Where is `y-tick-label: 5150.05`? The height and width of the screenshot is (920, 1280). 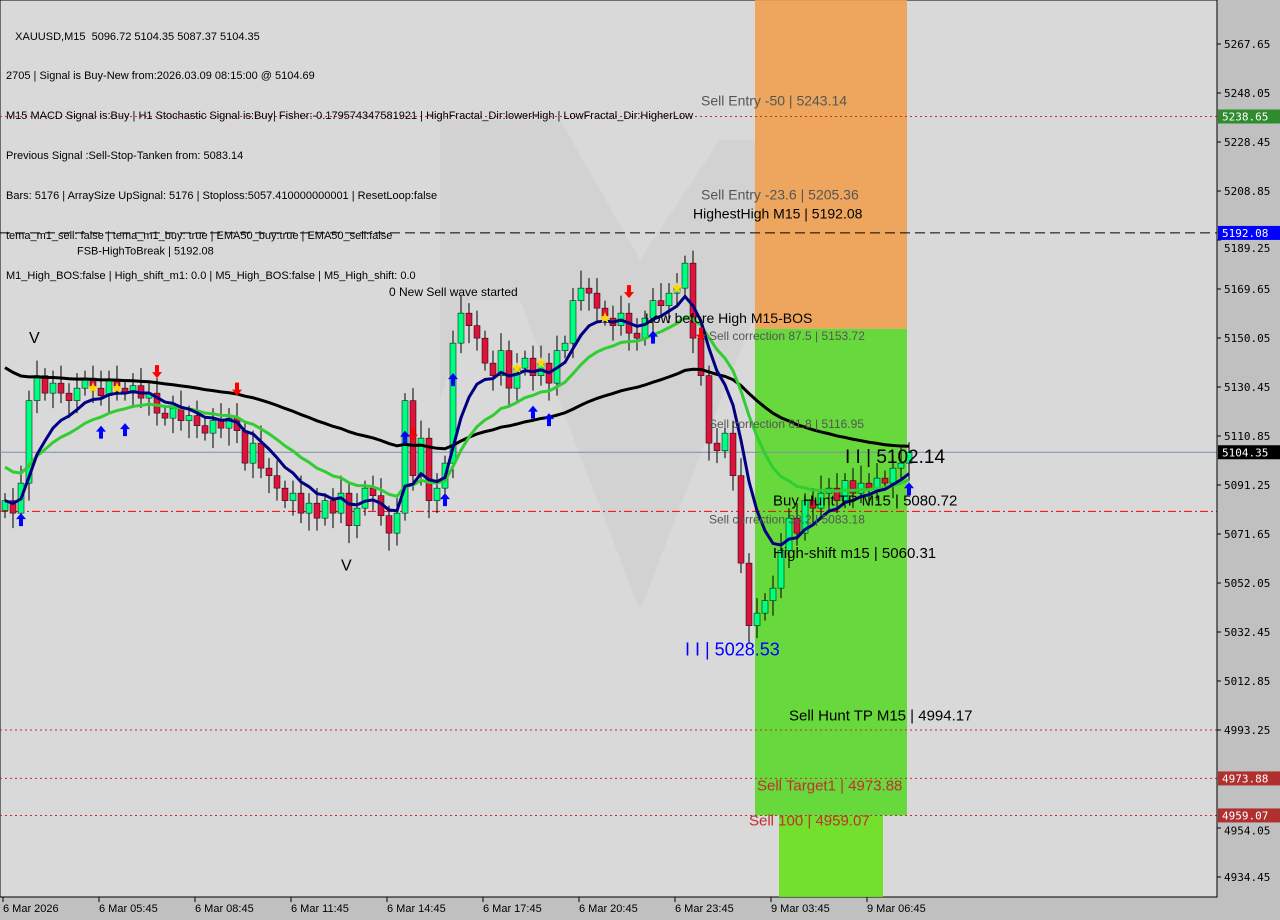
y-tick-label: 5150.05 is located at coordinates (1247, 338).